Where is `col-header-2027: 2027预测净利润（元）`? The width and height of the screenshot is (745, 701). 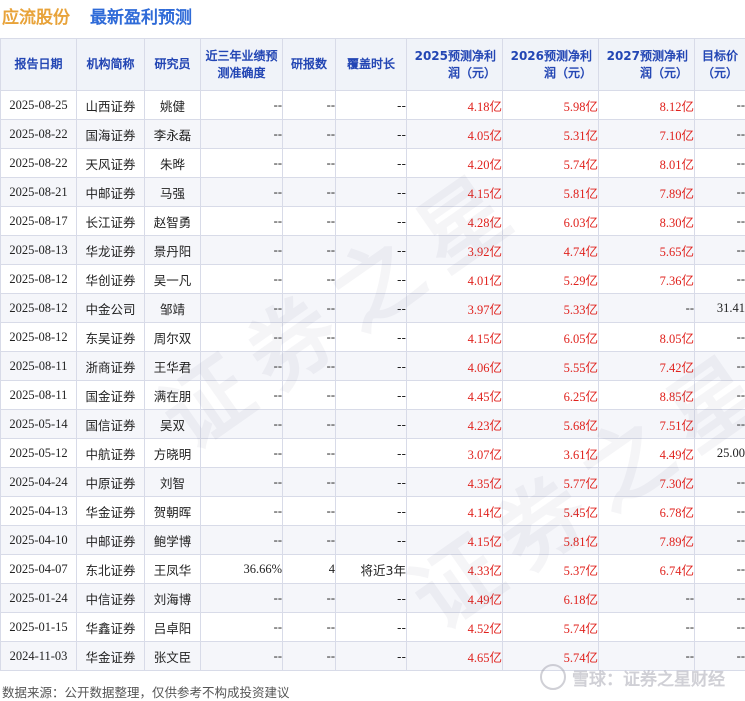
col-header-2027: 2027预测净利润（元） is located at coordinates (647, 65).